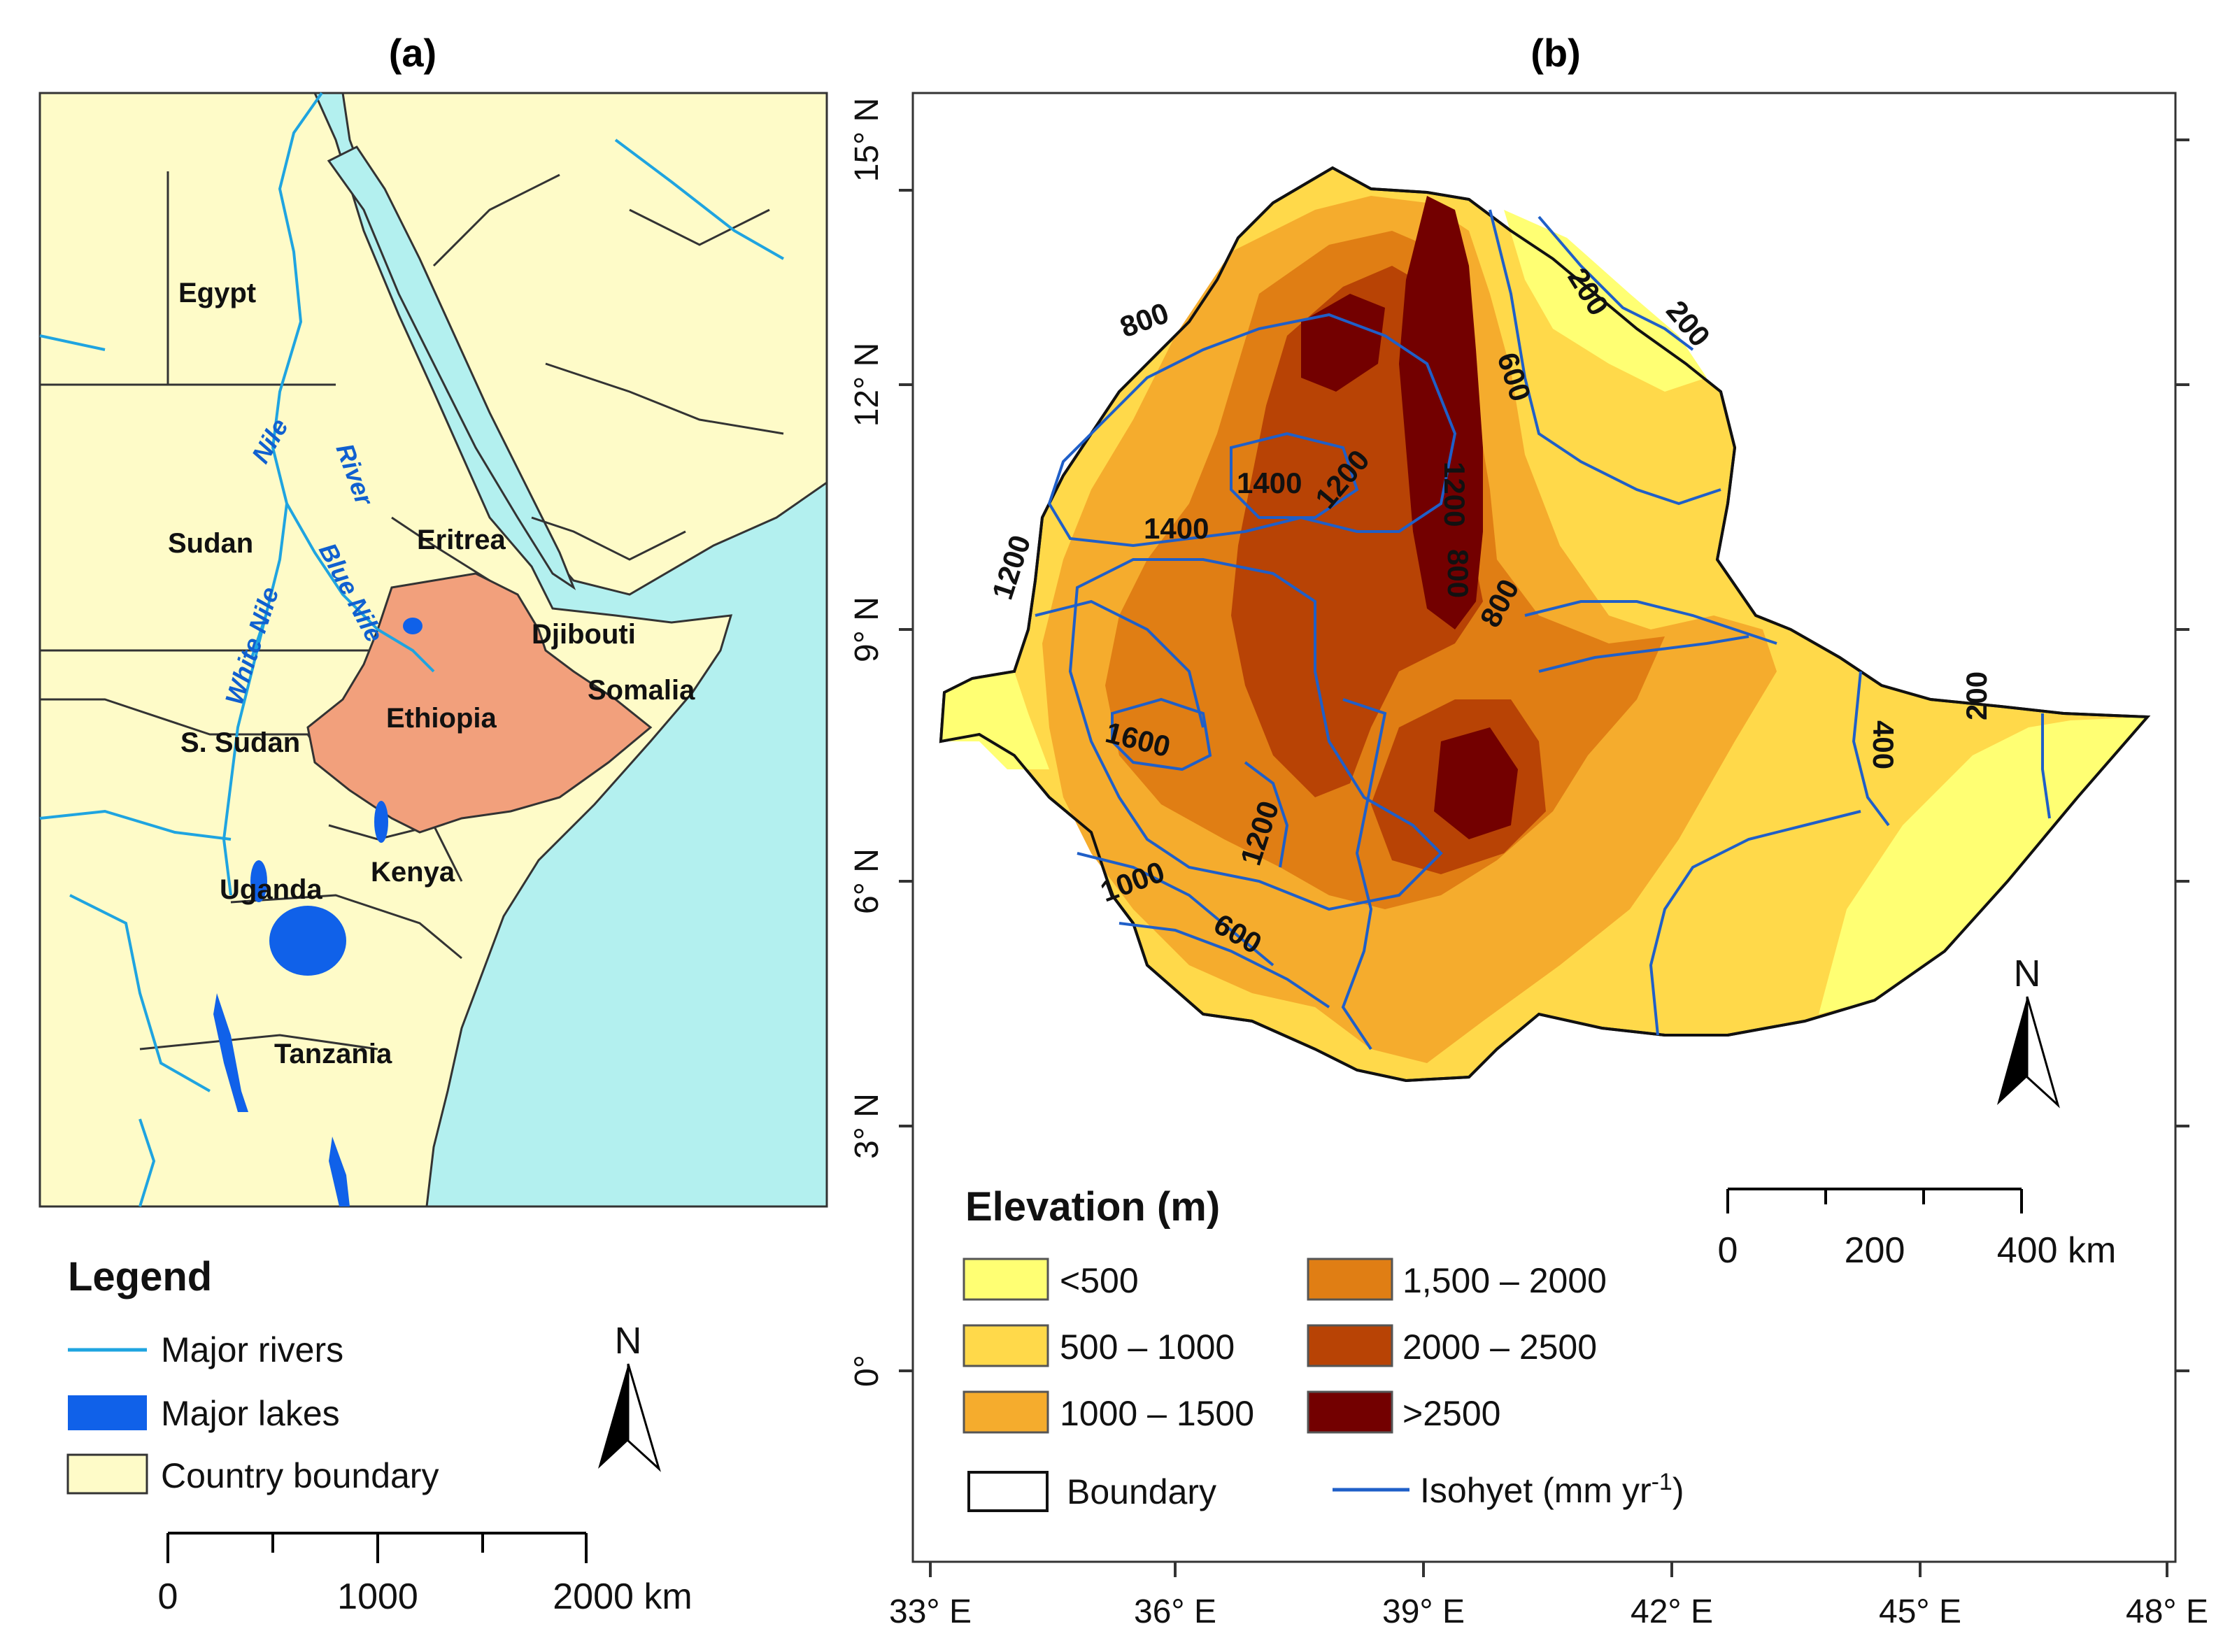 Image resolution: width=2223 pixels, height=1652 pixels. Describe the element at coordinates (1423, 1611) in the screenshot. I see `svg-text: 39° E` at that location.